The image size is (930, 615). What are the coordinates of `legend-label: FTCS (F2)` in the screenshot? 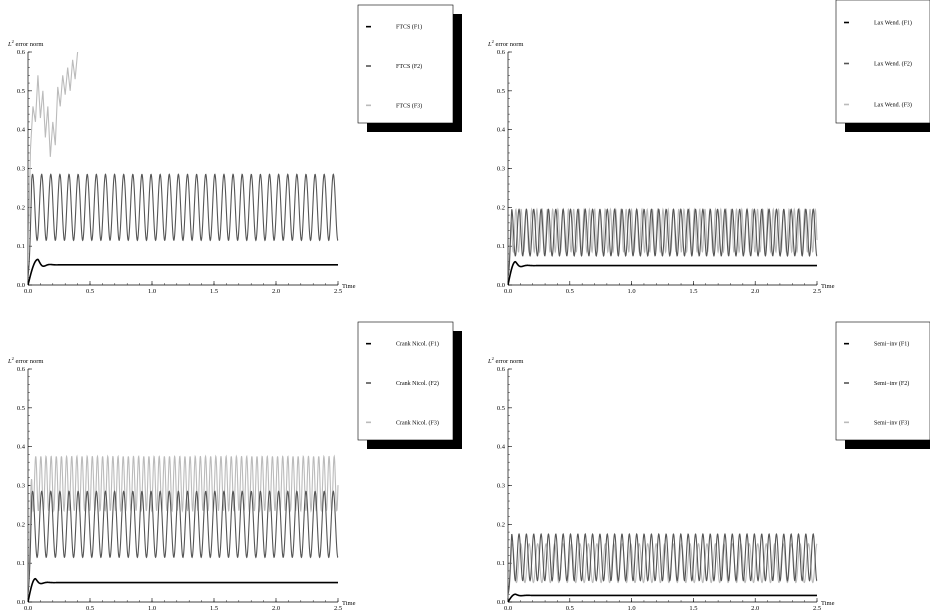 It's located at (409, 66).